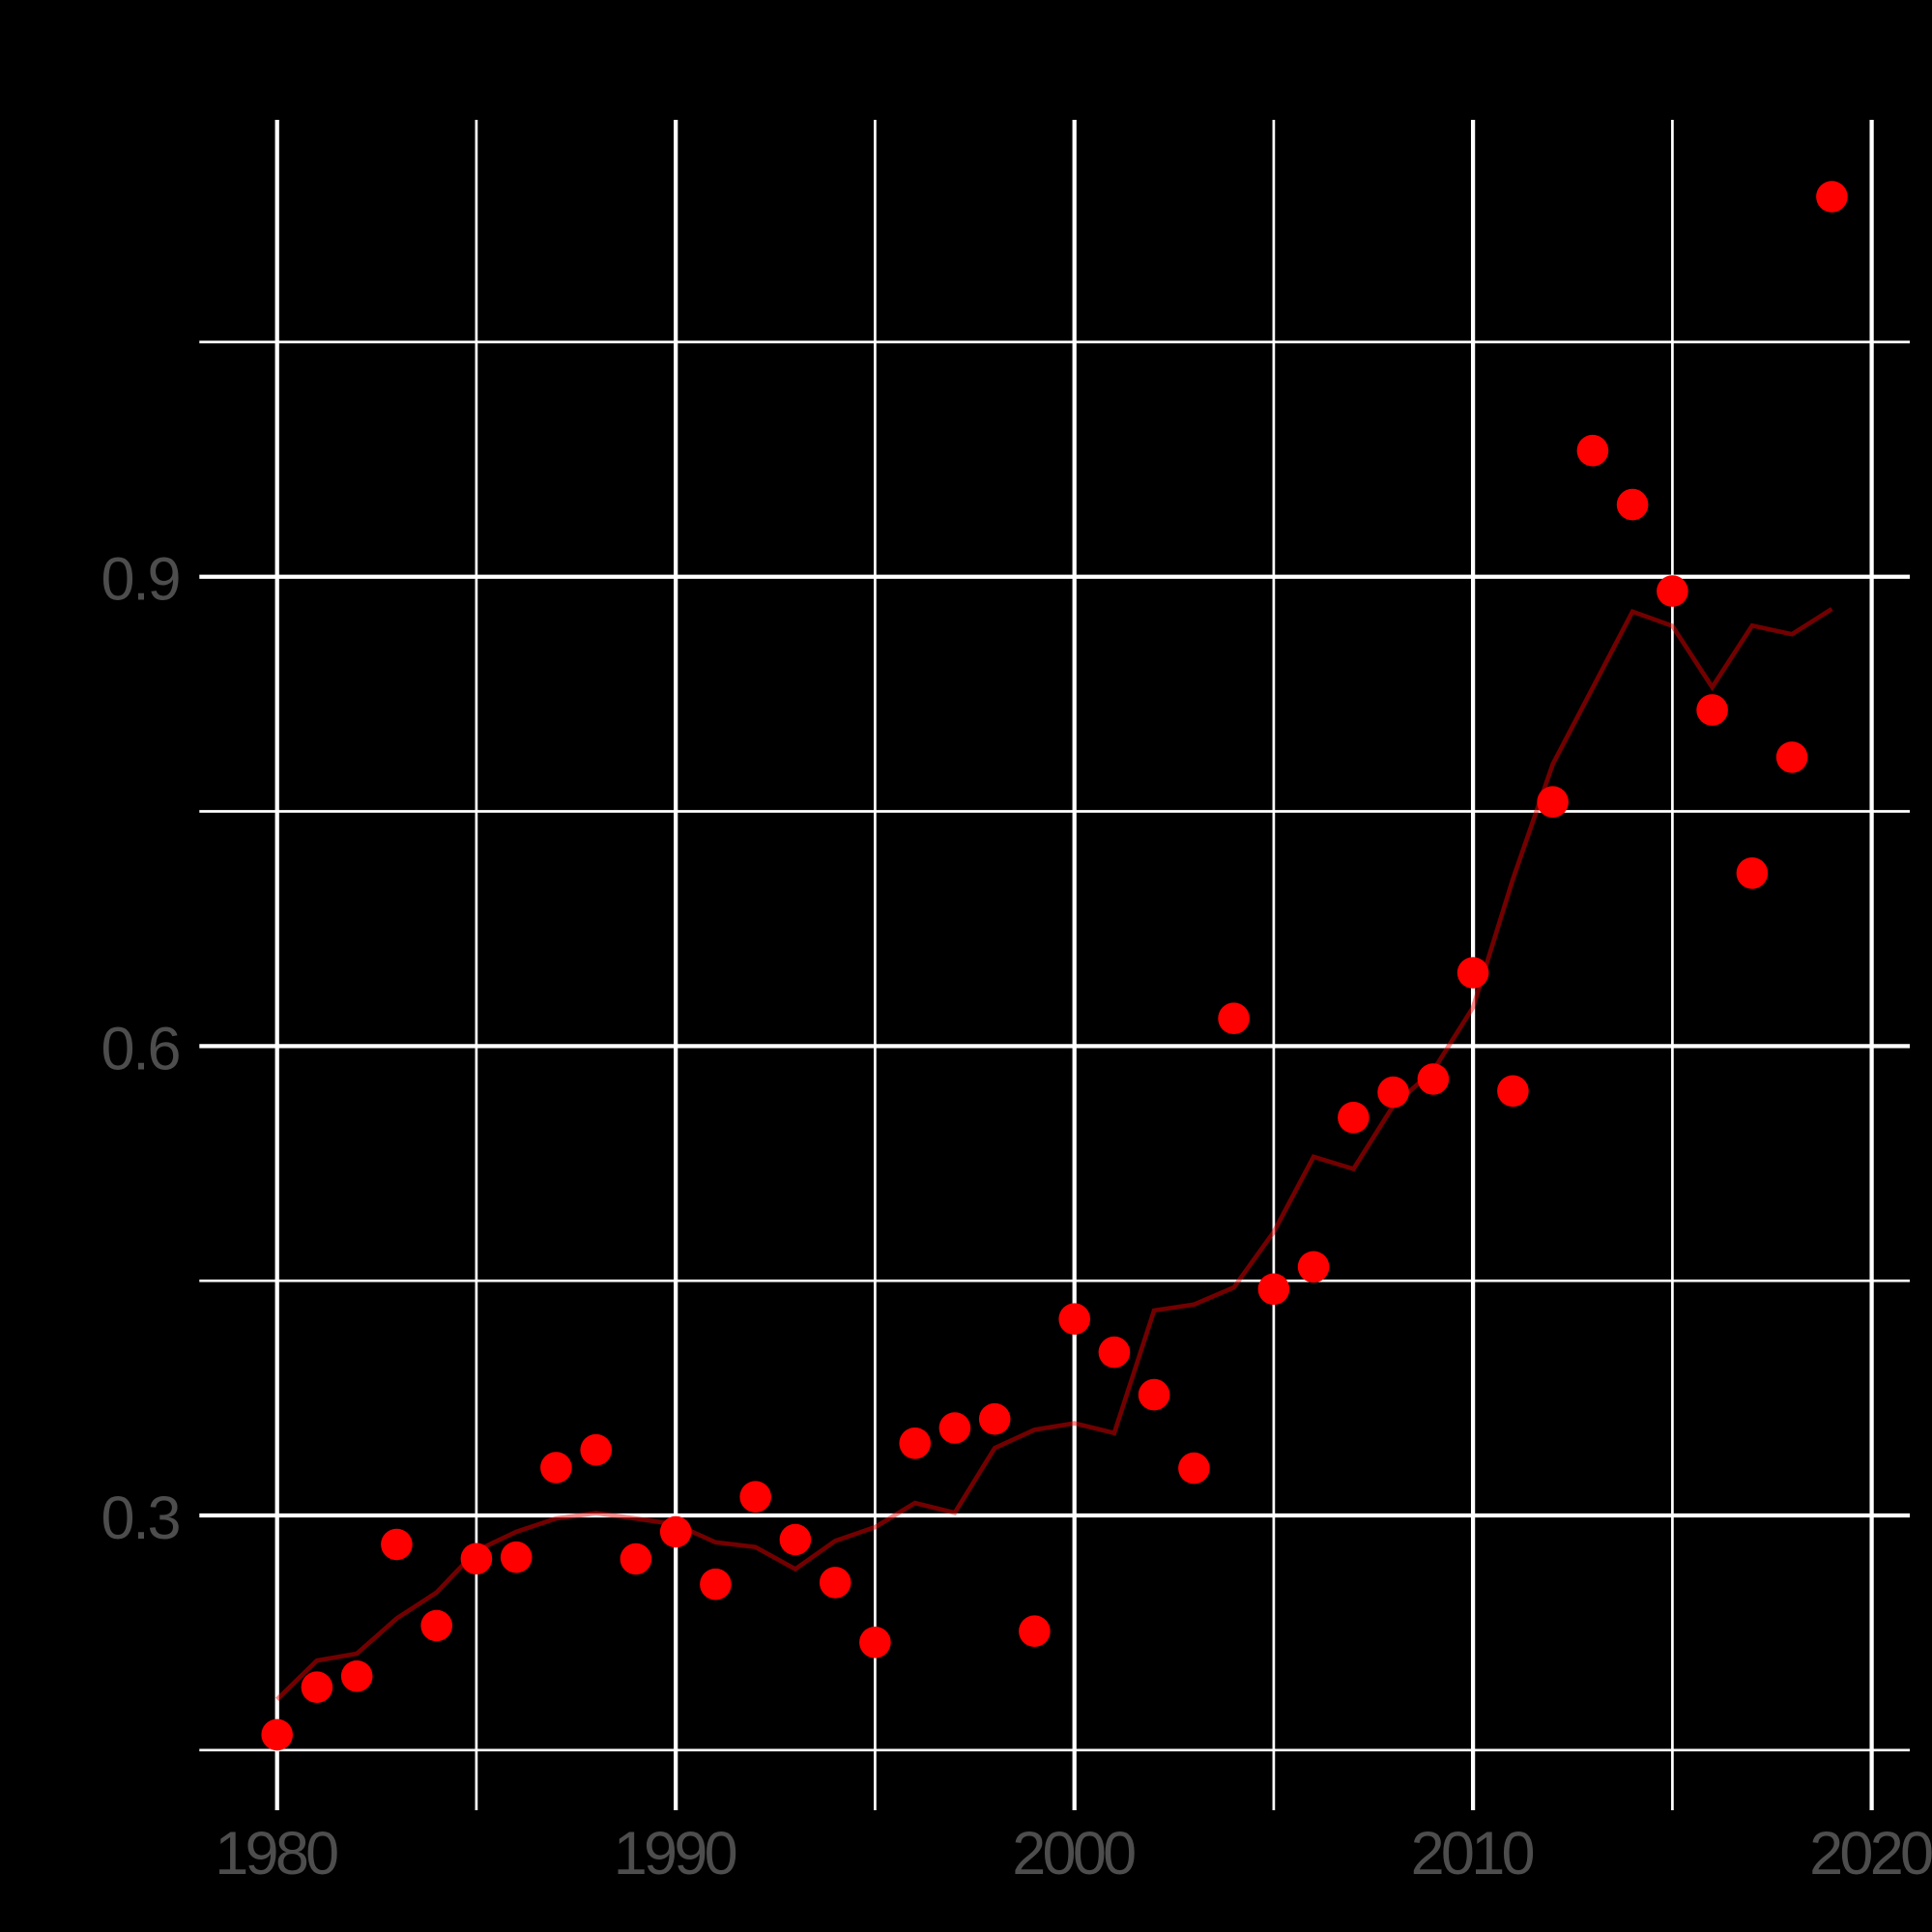  What do you see at coordinates (141, 1048) in the screenshot?
I see `svg-text: 0.6` at bounding box center [141, 1048].